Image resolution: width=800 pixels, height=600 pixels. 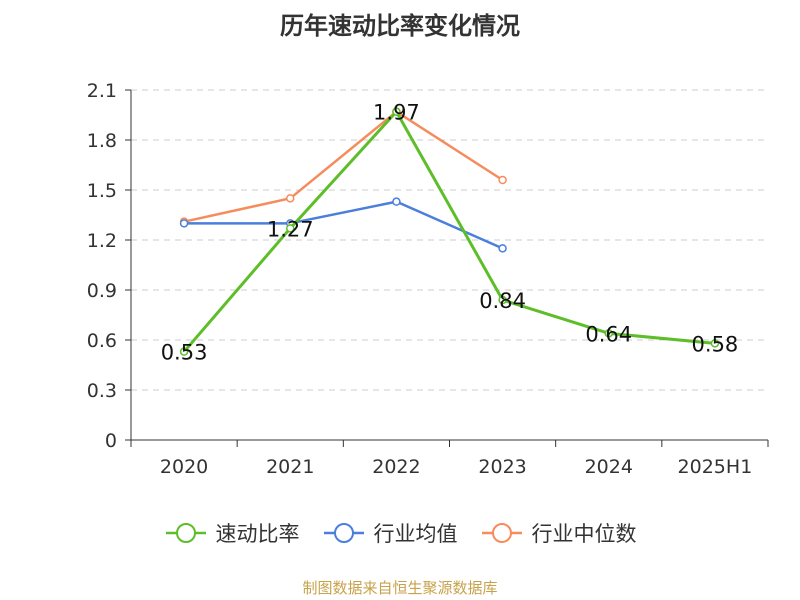 What do you see at coordinates (102, 341) in the screenshot?
I see `y-tick-label: 0.6` at bounding box center [102, 341].